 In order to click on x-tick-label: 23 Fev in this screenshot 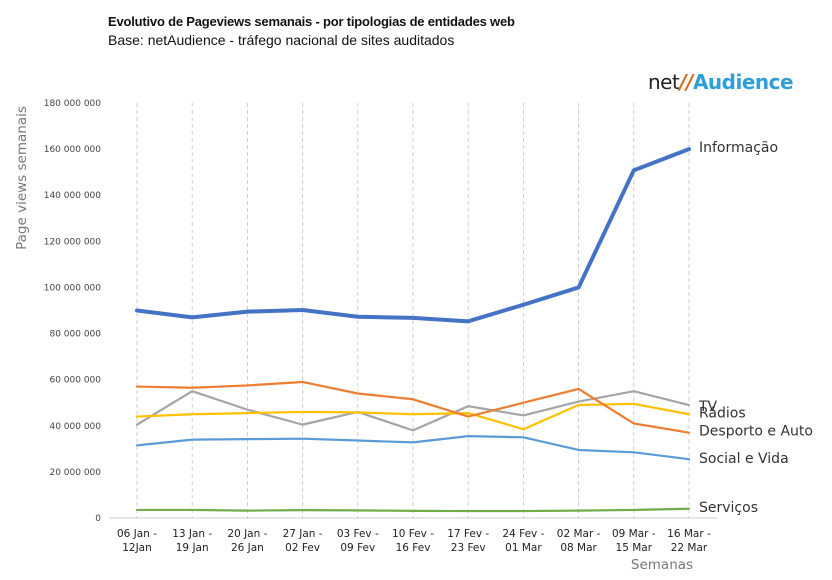, I will do `click(468, 548)`.